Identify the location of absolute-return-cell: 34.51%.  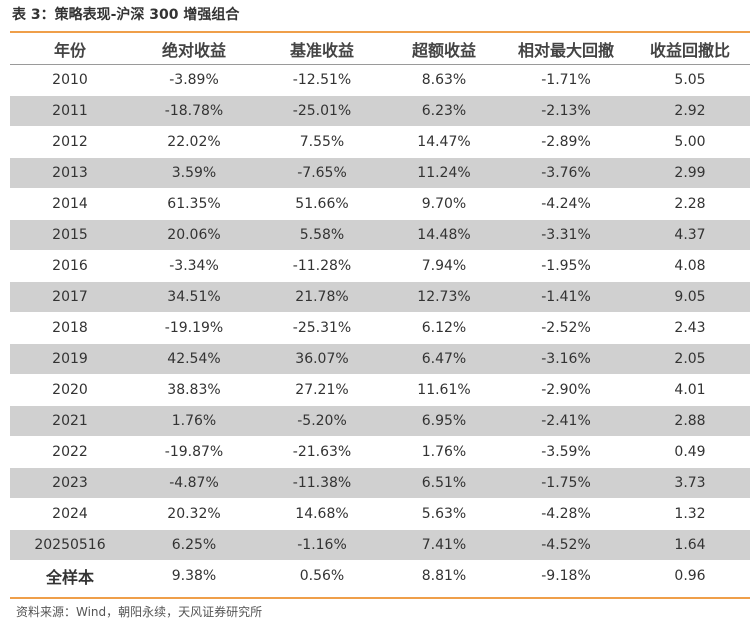
(194, 297).